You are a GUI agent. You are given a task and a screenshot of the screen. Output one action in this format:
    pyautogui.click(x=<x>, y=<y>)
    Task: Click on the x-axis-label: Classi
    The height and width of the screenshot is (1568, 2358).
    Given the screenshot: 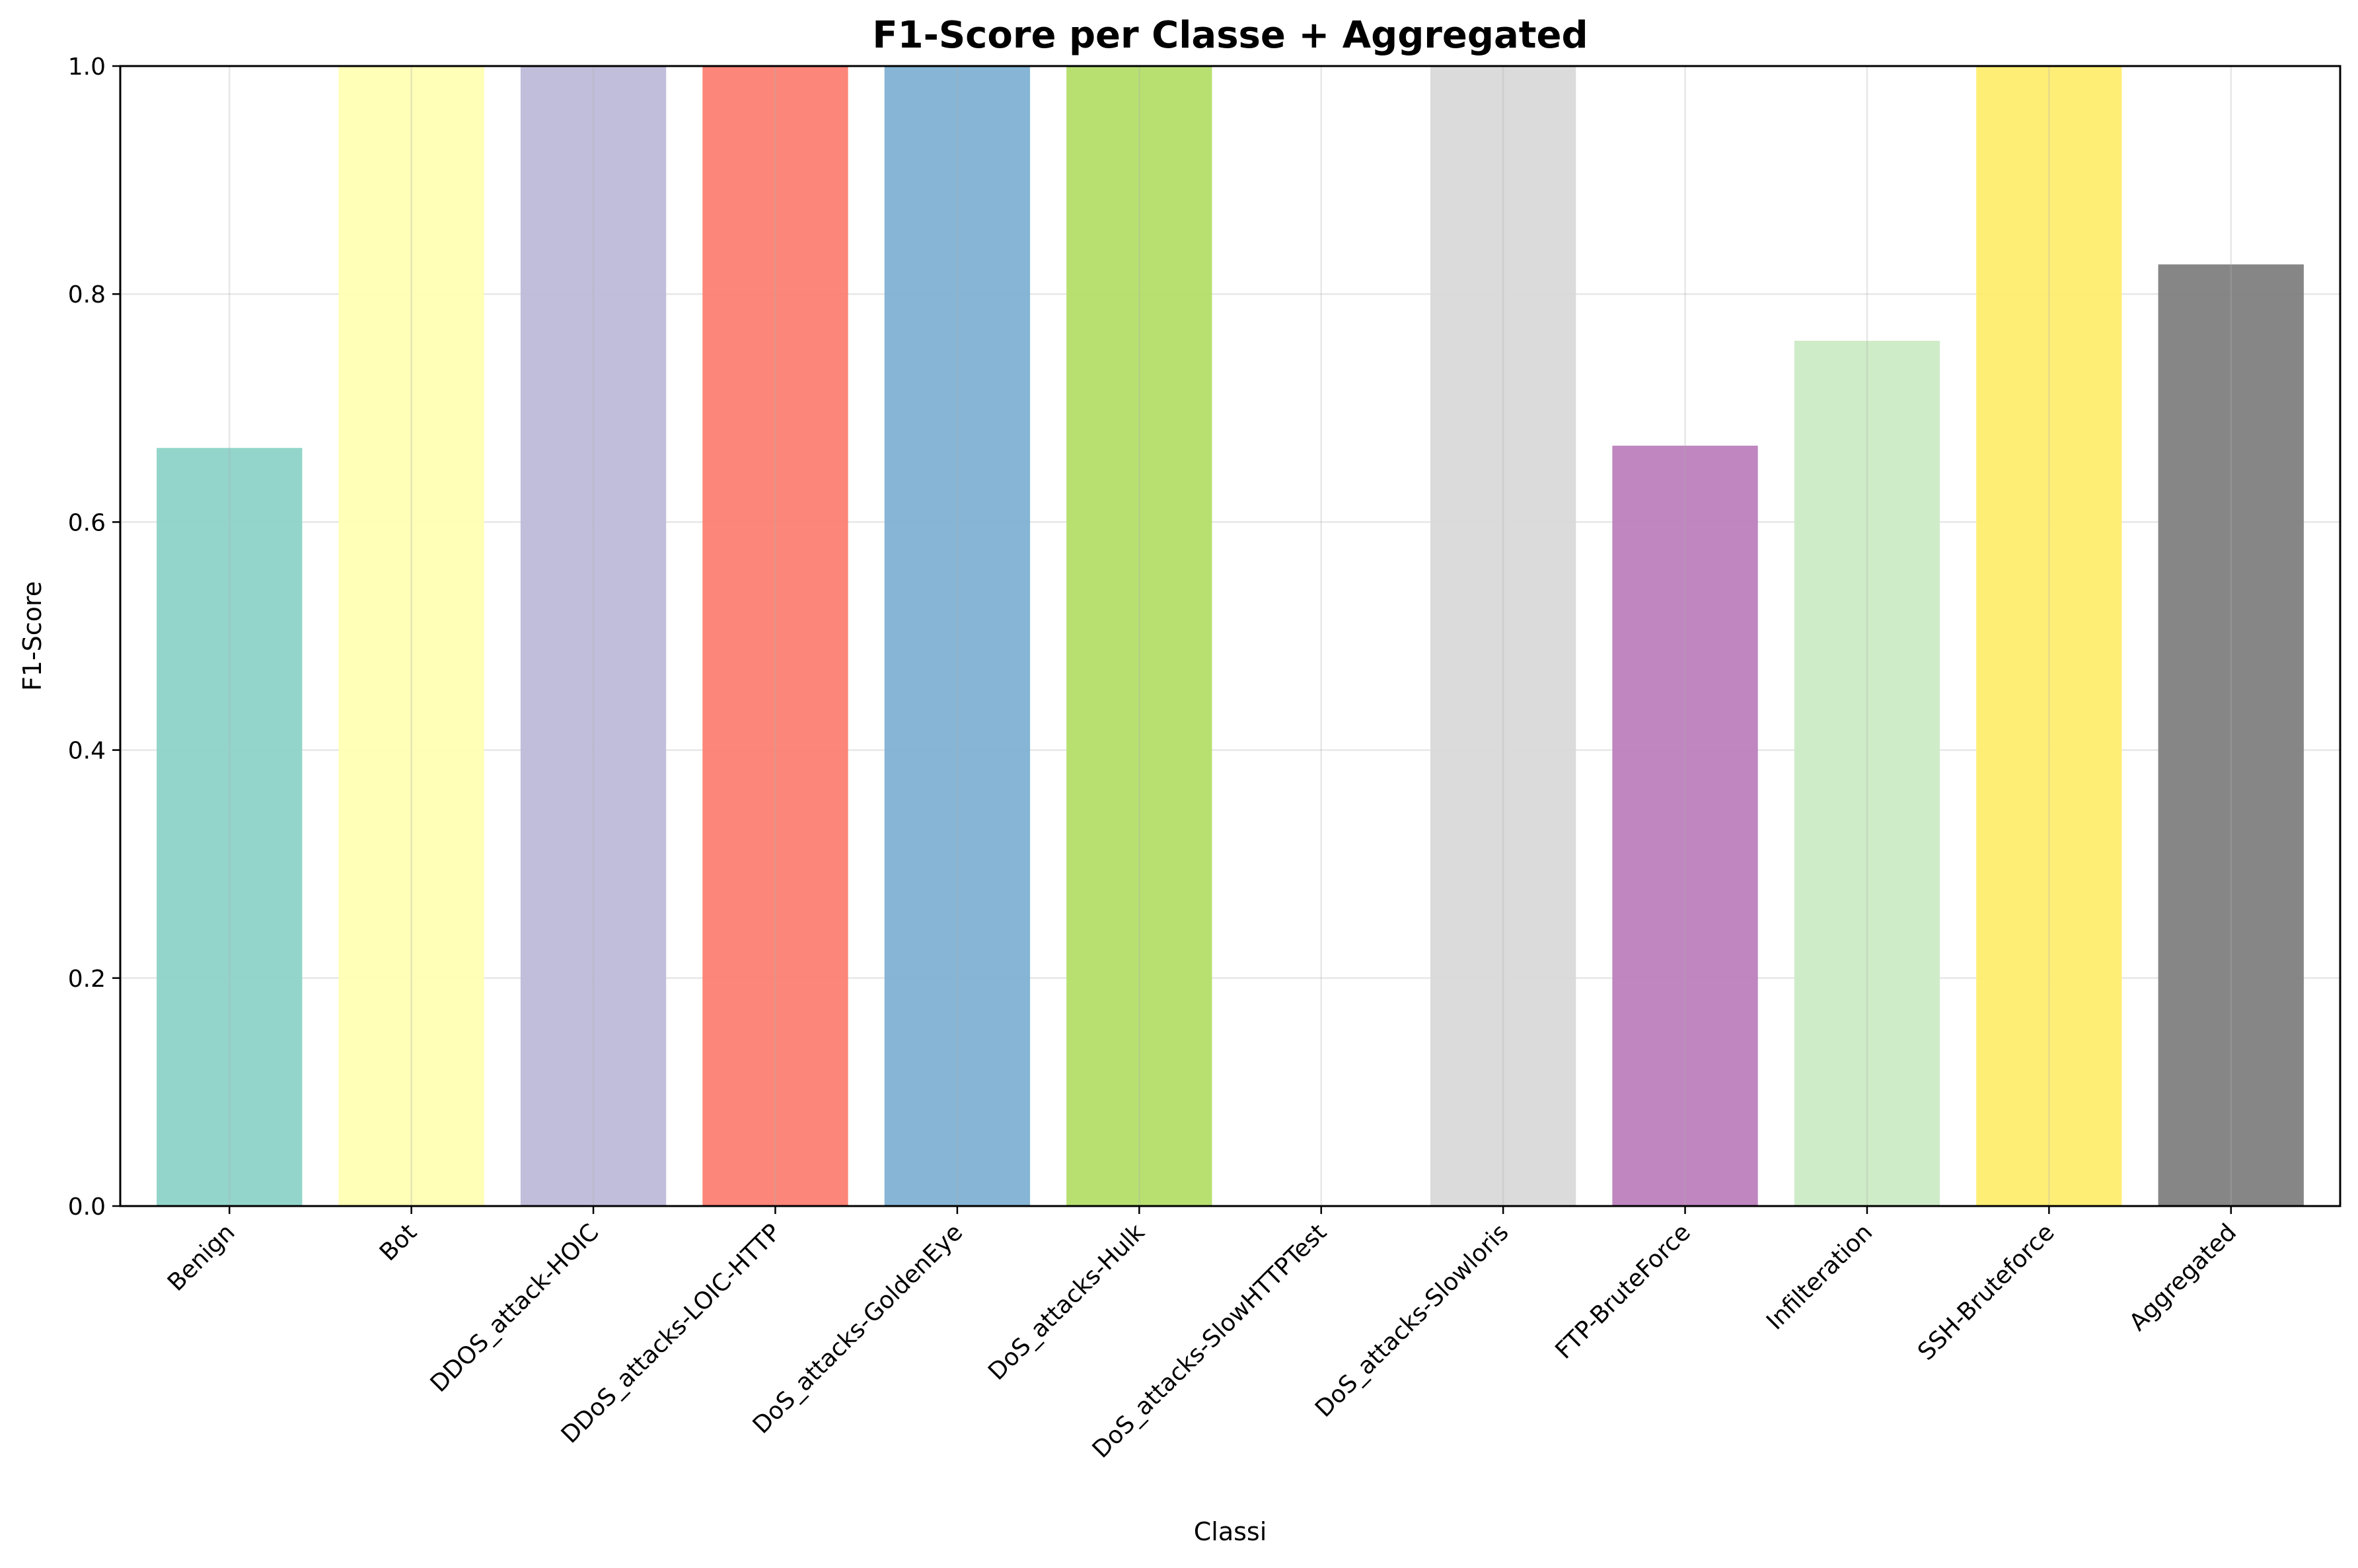 What is the action you would take?
    pyautogui.click(x=1230, y=1531)
    